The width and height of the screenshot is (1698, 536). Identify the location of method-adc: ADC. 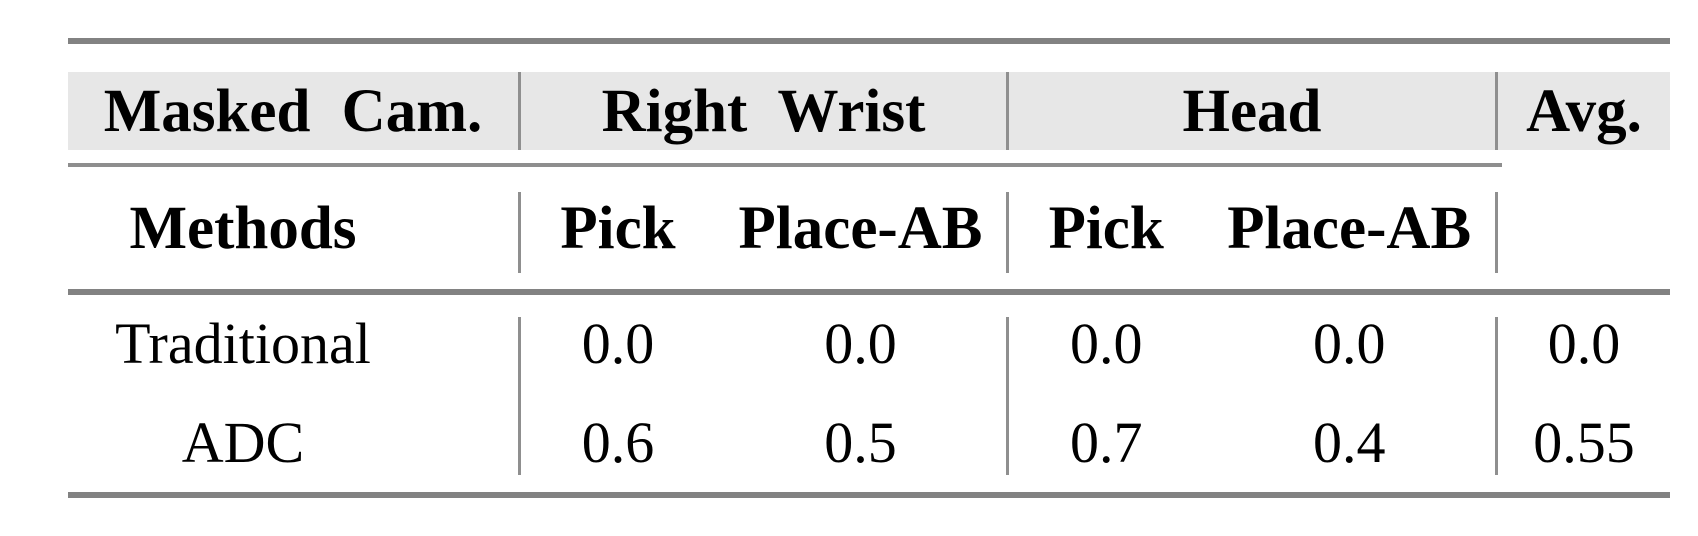
(243, 442).